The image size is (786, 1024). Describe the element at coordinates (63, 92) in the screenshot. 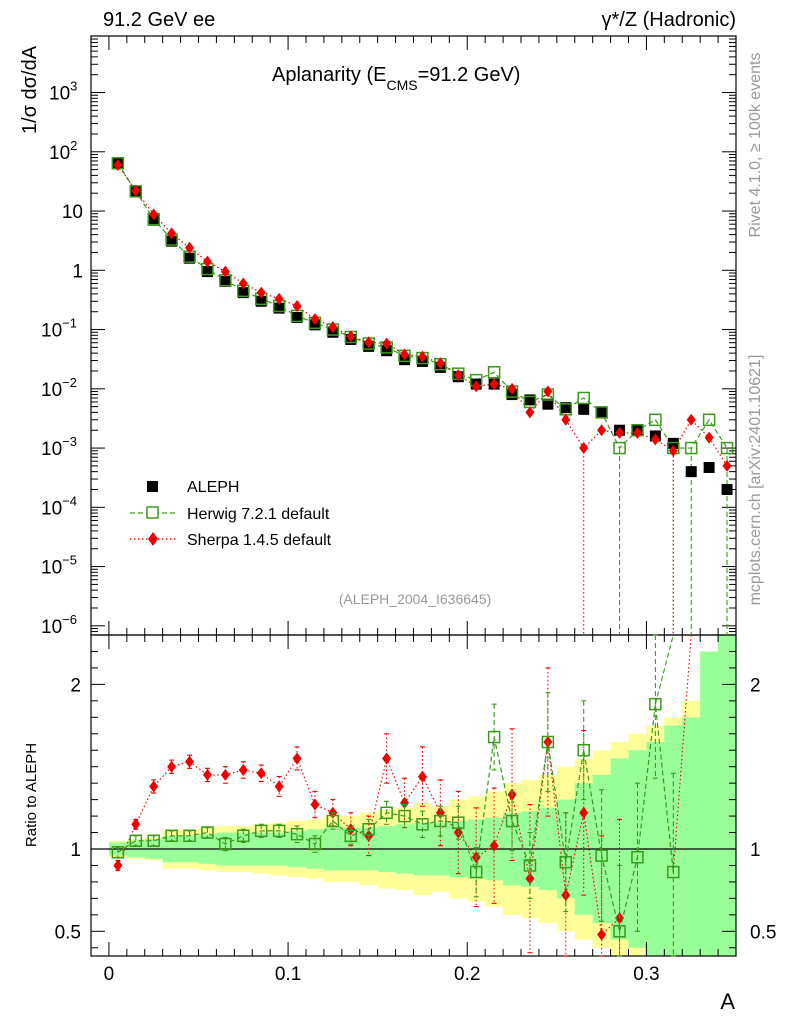

I see `y-tick-label: 10³` at that location.